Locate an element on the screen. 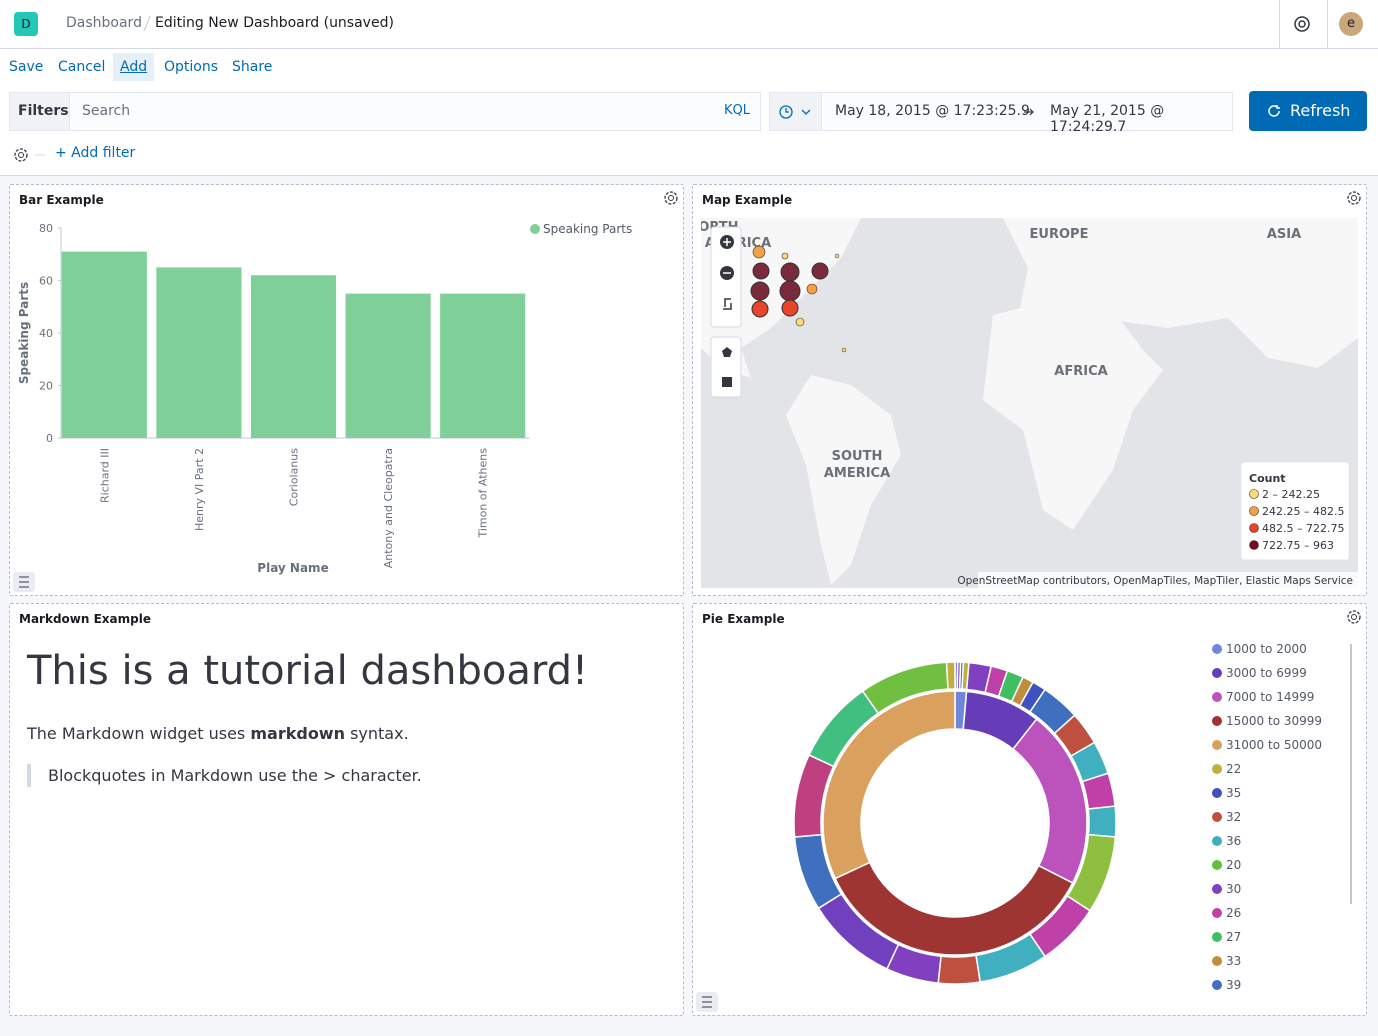 The image size is (1378, 1036). legend-label: 20 is located at coordinates (1233, 865).